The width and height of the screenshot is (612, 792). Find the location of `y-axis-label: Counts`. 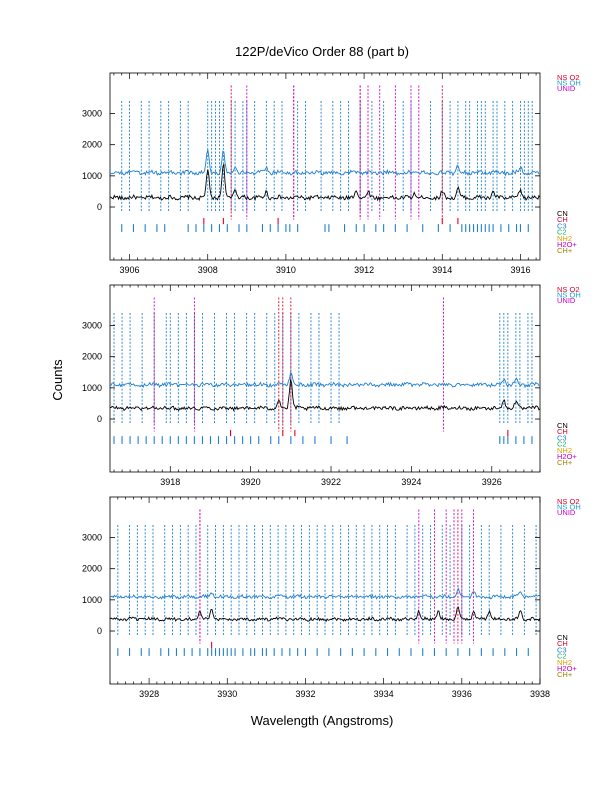

y-axis-label: Counts is located at coordinates (57, 380).